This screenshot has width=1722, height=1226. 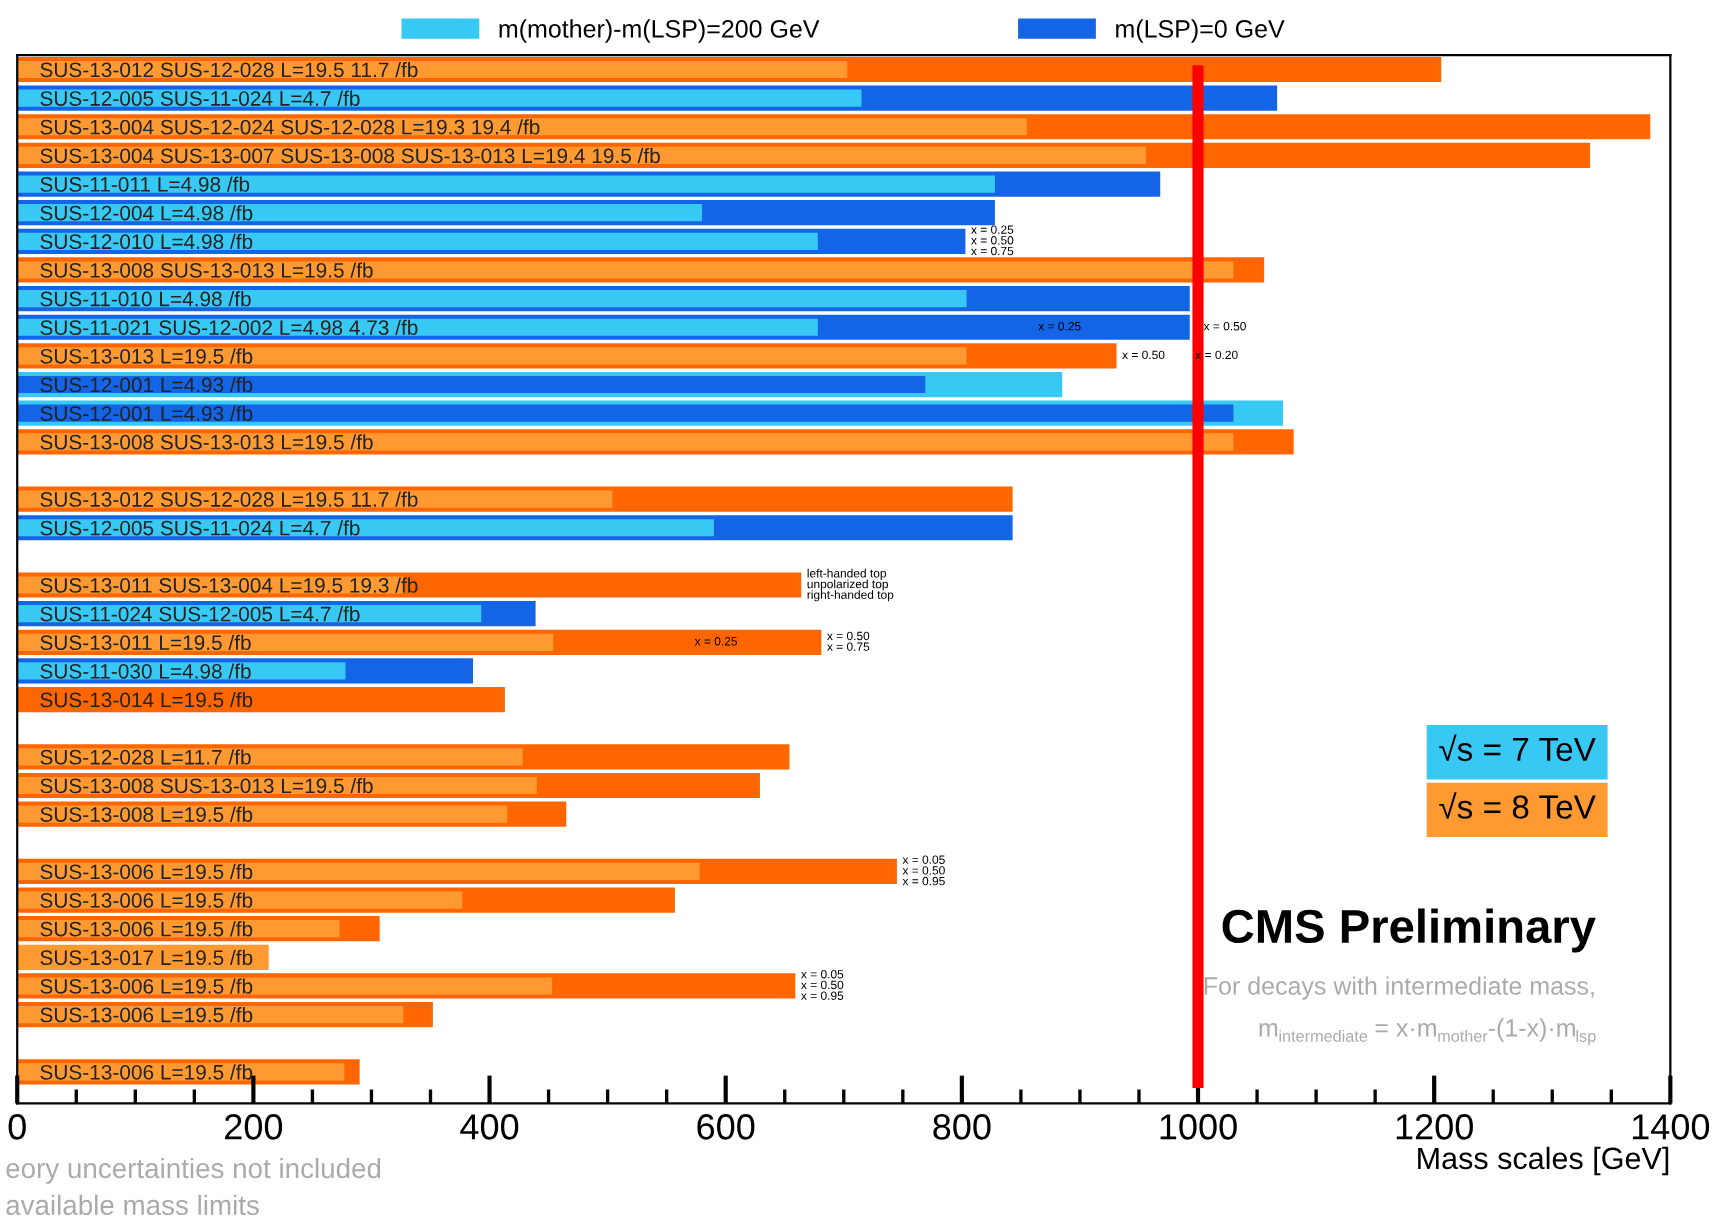 I want to click on x-tick-label: 200, so click(x=254, y=1127).